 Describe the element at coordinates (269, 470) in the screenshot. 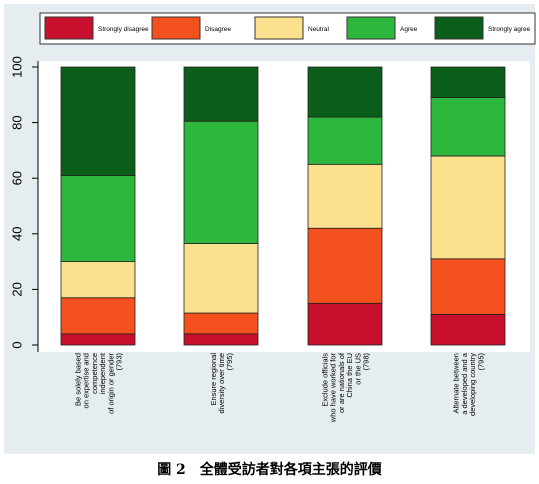

I see `figure-caption: 圖 2 全體受訪者對各項主張的評價` at that location.